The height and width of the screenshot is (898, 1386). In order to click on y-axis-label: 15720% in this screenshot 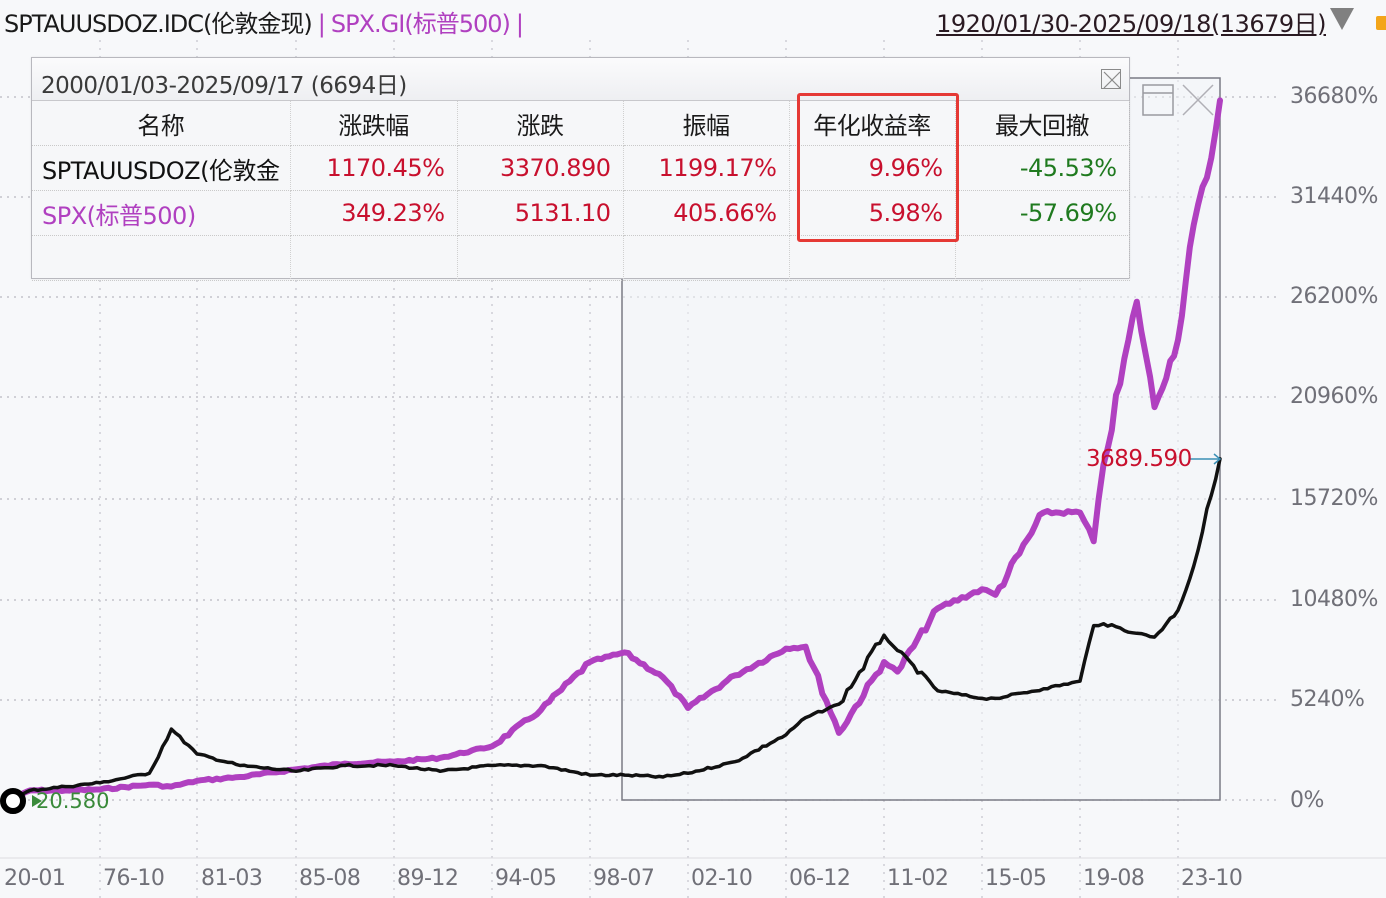, I will do `click(1334, 498)`.